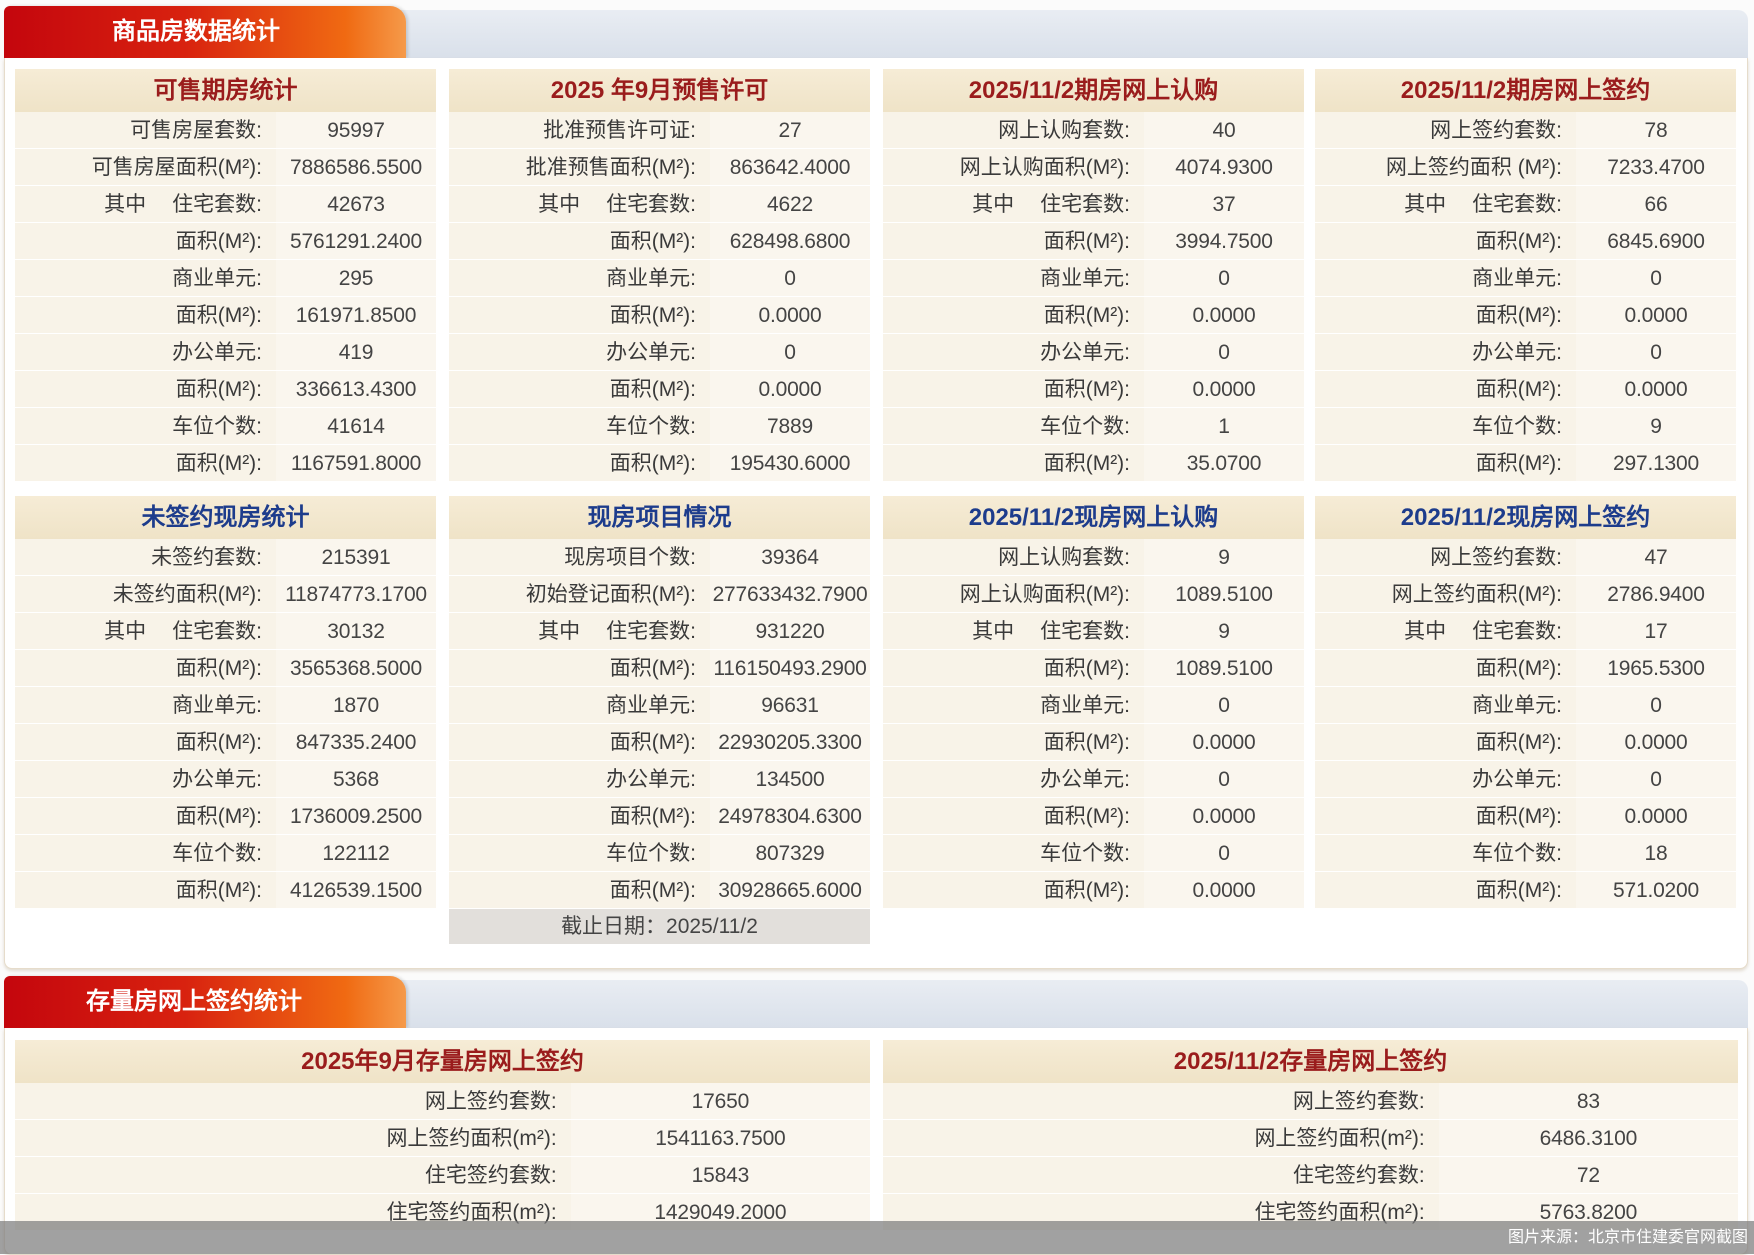  What do you see at coordinates (225, 130) in the screenshot?
I see `table-row: 可售房屋套数: 95997` at bounding box center [225, 130].